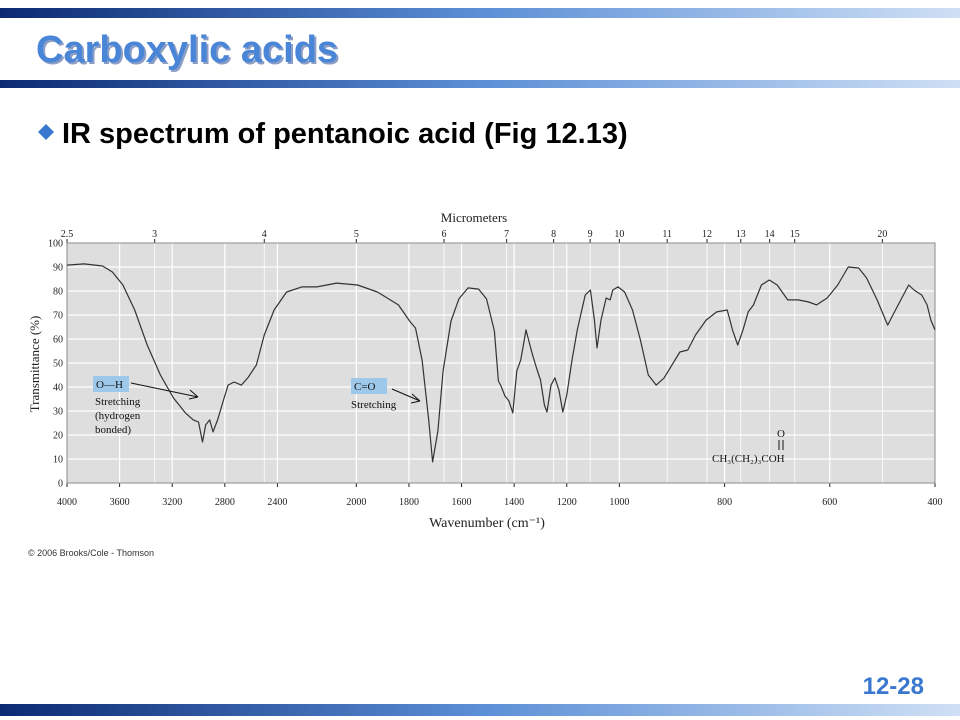 This screenshot has width=960, height=720. What do you see at coordinates (462, 502) in the screenshot?
I see `x-tick-label: 1600` at bounding box center [462, 502].